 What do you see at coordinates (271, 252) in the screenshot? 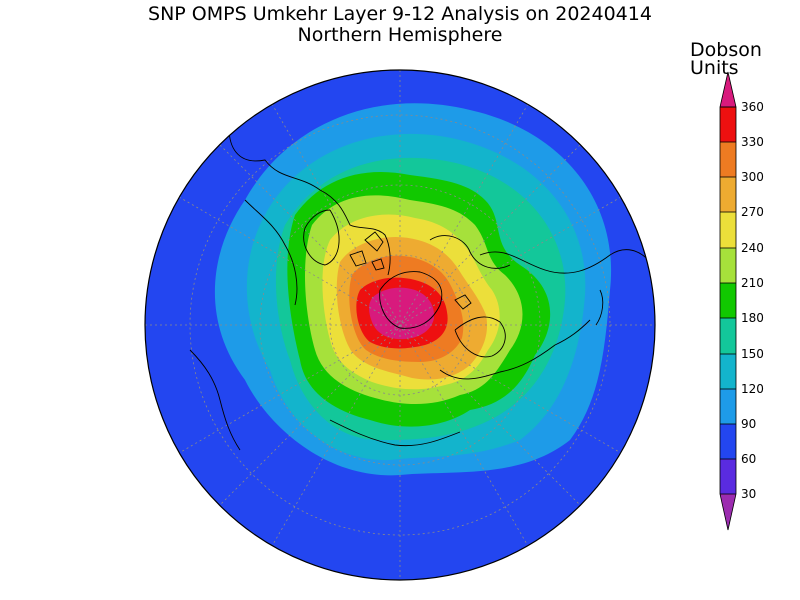
I see `coastline-alaska` at bounding box center [271, 252].